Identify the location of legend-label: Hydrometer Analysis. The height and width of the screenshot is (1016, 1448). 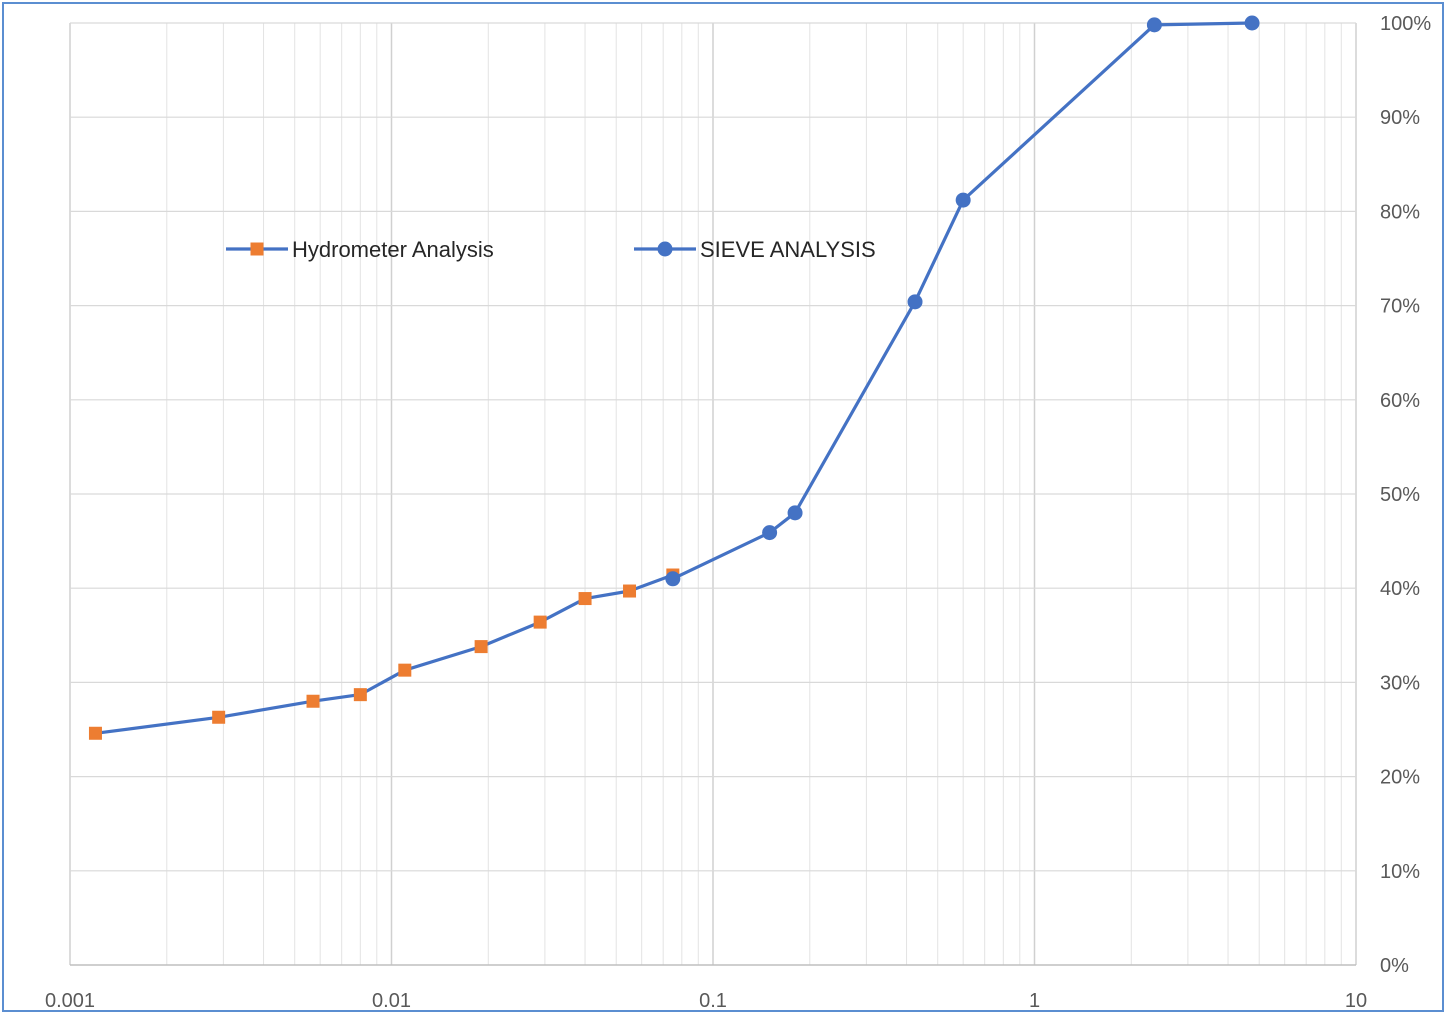
(393, 249).